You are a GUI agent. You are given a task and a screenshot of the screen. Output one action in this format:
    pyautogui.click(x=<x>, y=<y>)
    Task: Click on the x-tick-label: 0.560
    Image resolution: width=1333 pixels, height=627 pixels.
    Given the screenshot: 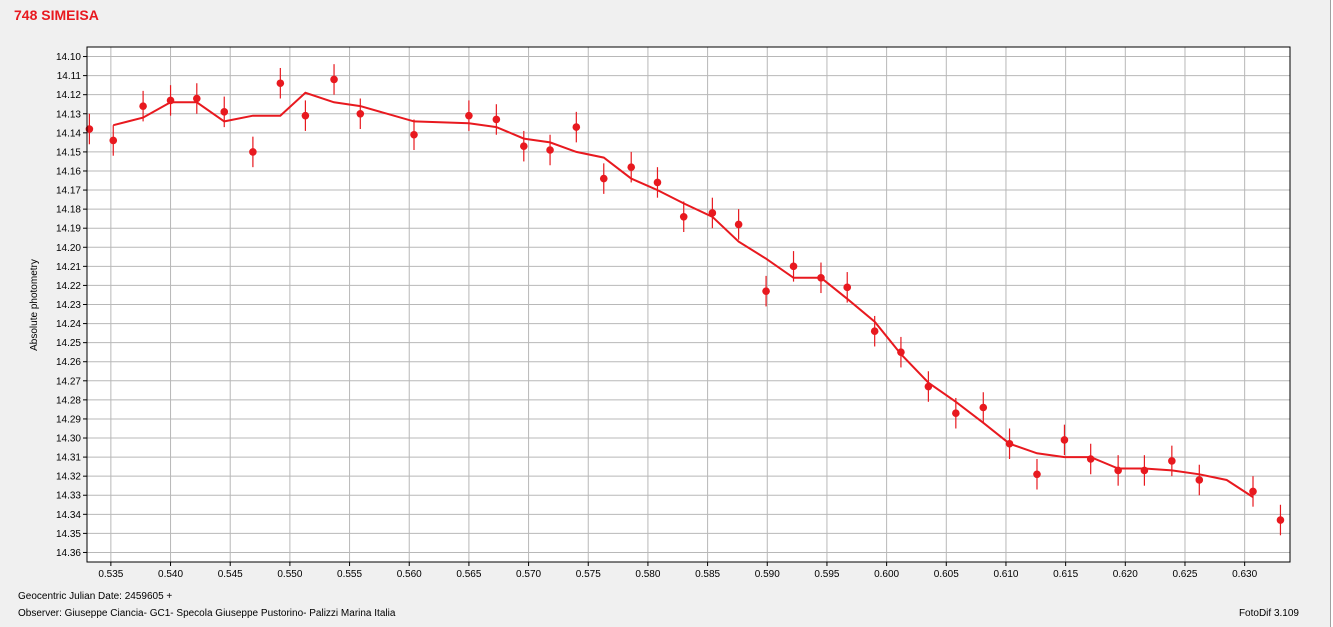 What is the action you would take?
    pyautogui.click(x=409, y=574)
    